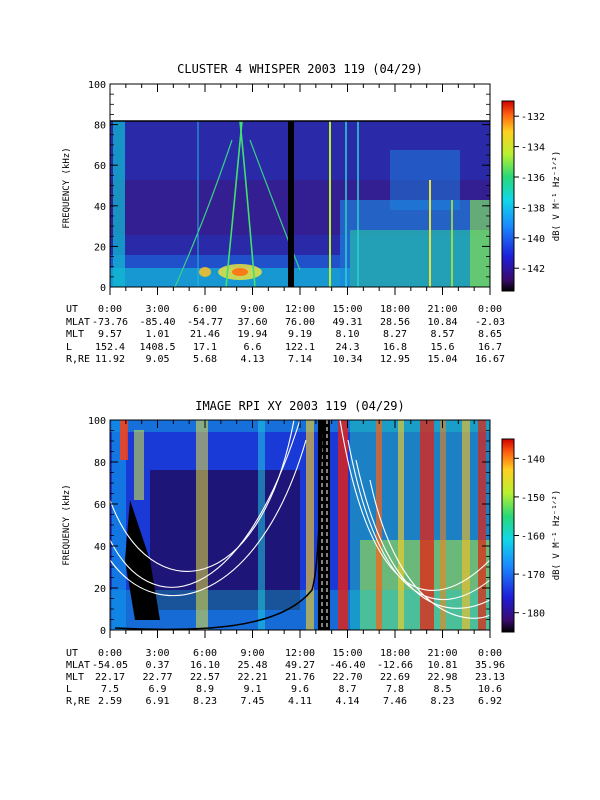 Image resolution: width=600 pixels, height=800 pixels. I want to click on ephemeris-value: 9.6, so click(300, 689).